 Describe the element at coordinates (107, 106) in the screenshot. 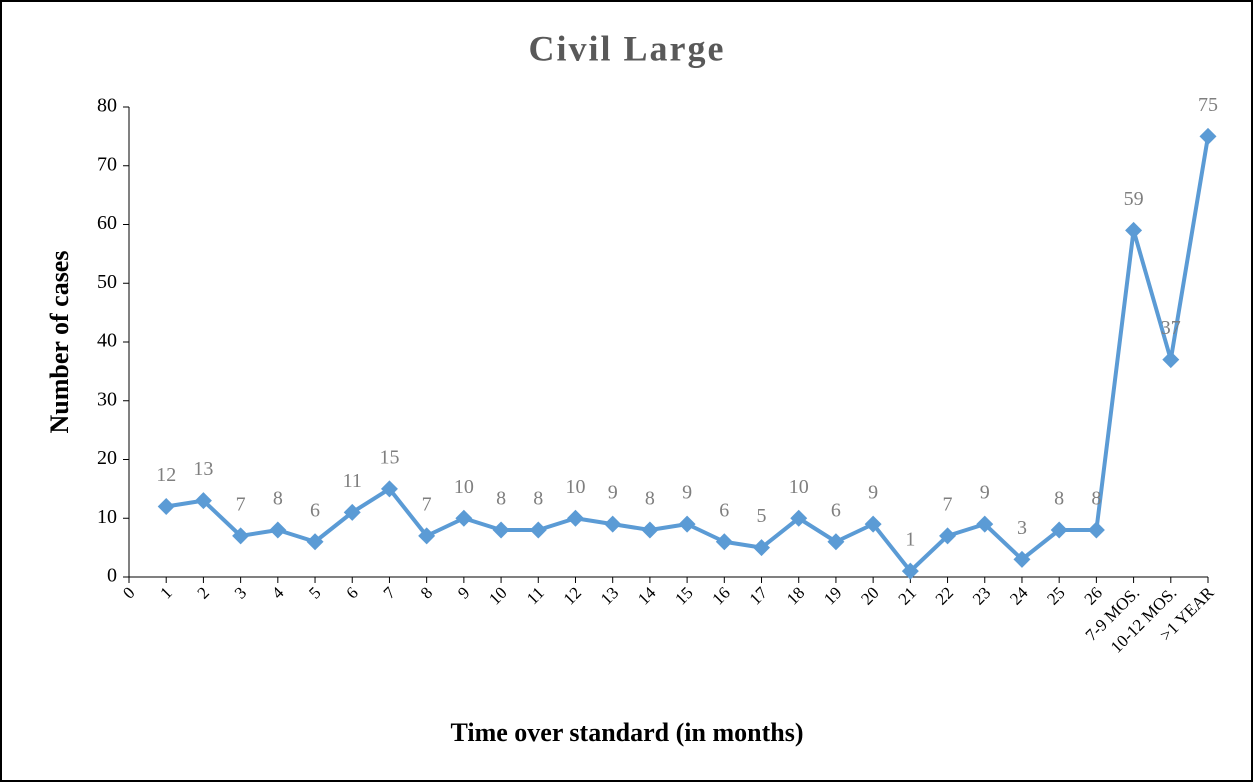

I see `y-tick-label: 80` at that location.